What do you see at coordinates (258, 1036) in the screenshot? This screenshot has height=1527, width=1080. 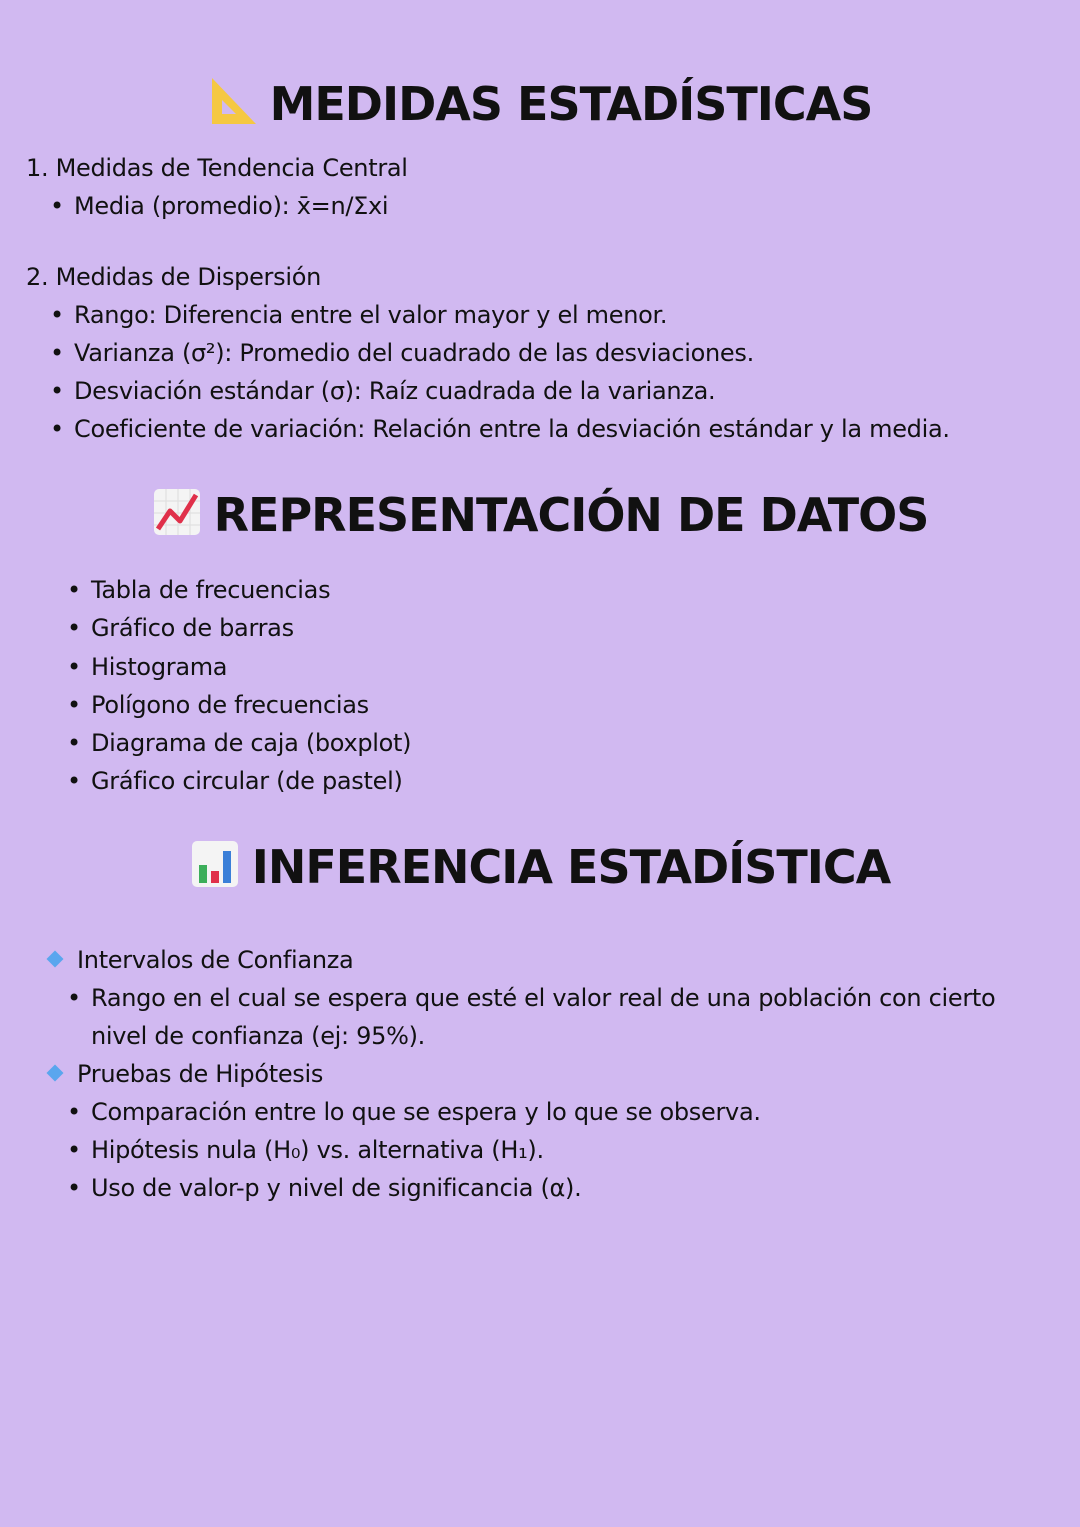 I see `list-item-continuation: nivel de confianza (ej: 95%).` at bounding box center [258, 1036].